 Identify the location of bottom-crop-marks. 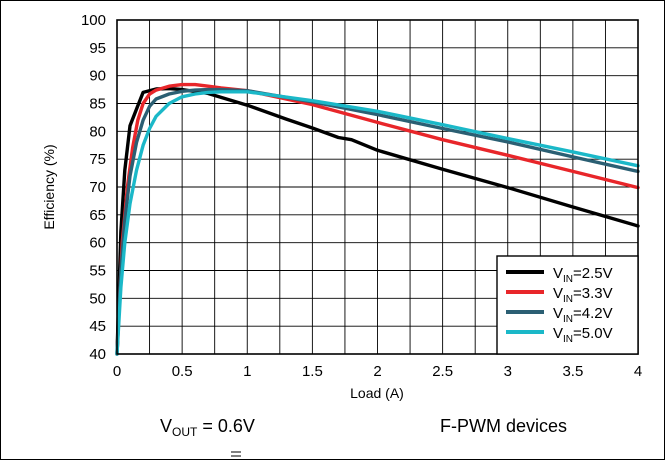
(236, 454).